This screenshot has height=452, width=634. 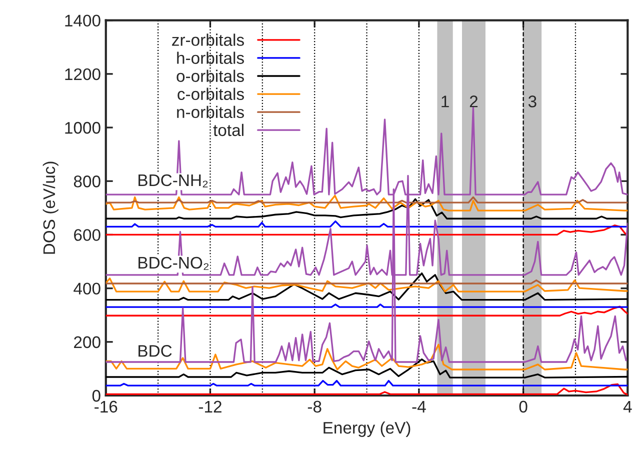 I want to click on x-tick-label: -16, so click(x=106, y=406).